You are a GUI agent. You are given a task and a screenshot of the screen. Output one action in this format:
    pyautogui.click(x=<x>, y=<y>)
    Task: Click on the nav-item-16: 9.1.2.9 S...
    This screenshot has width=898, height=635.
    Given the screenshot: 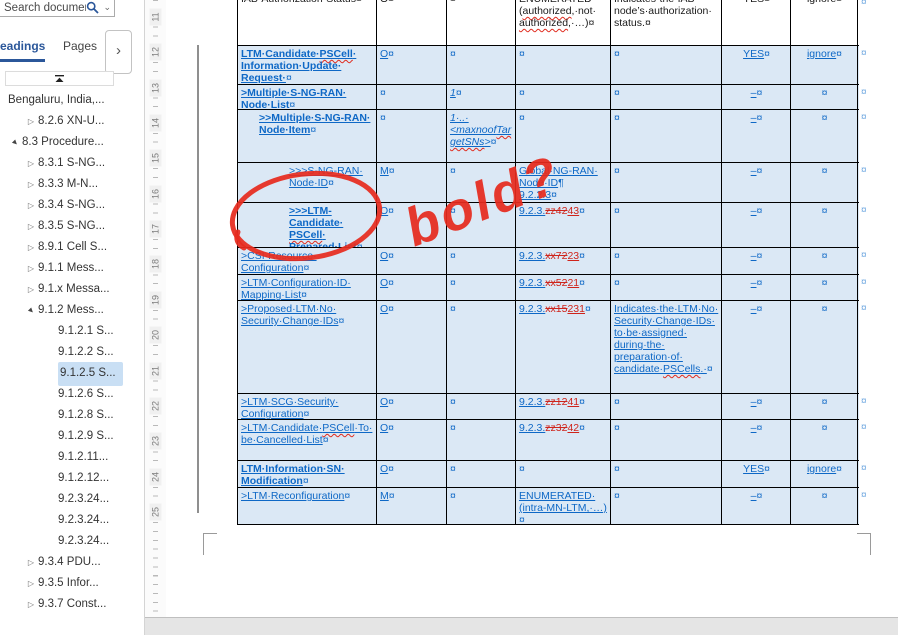 What is the action you would take?
    pyautogui.click(x=72, y=436)
    